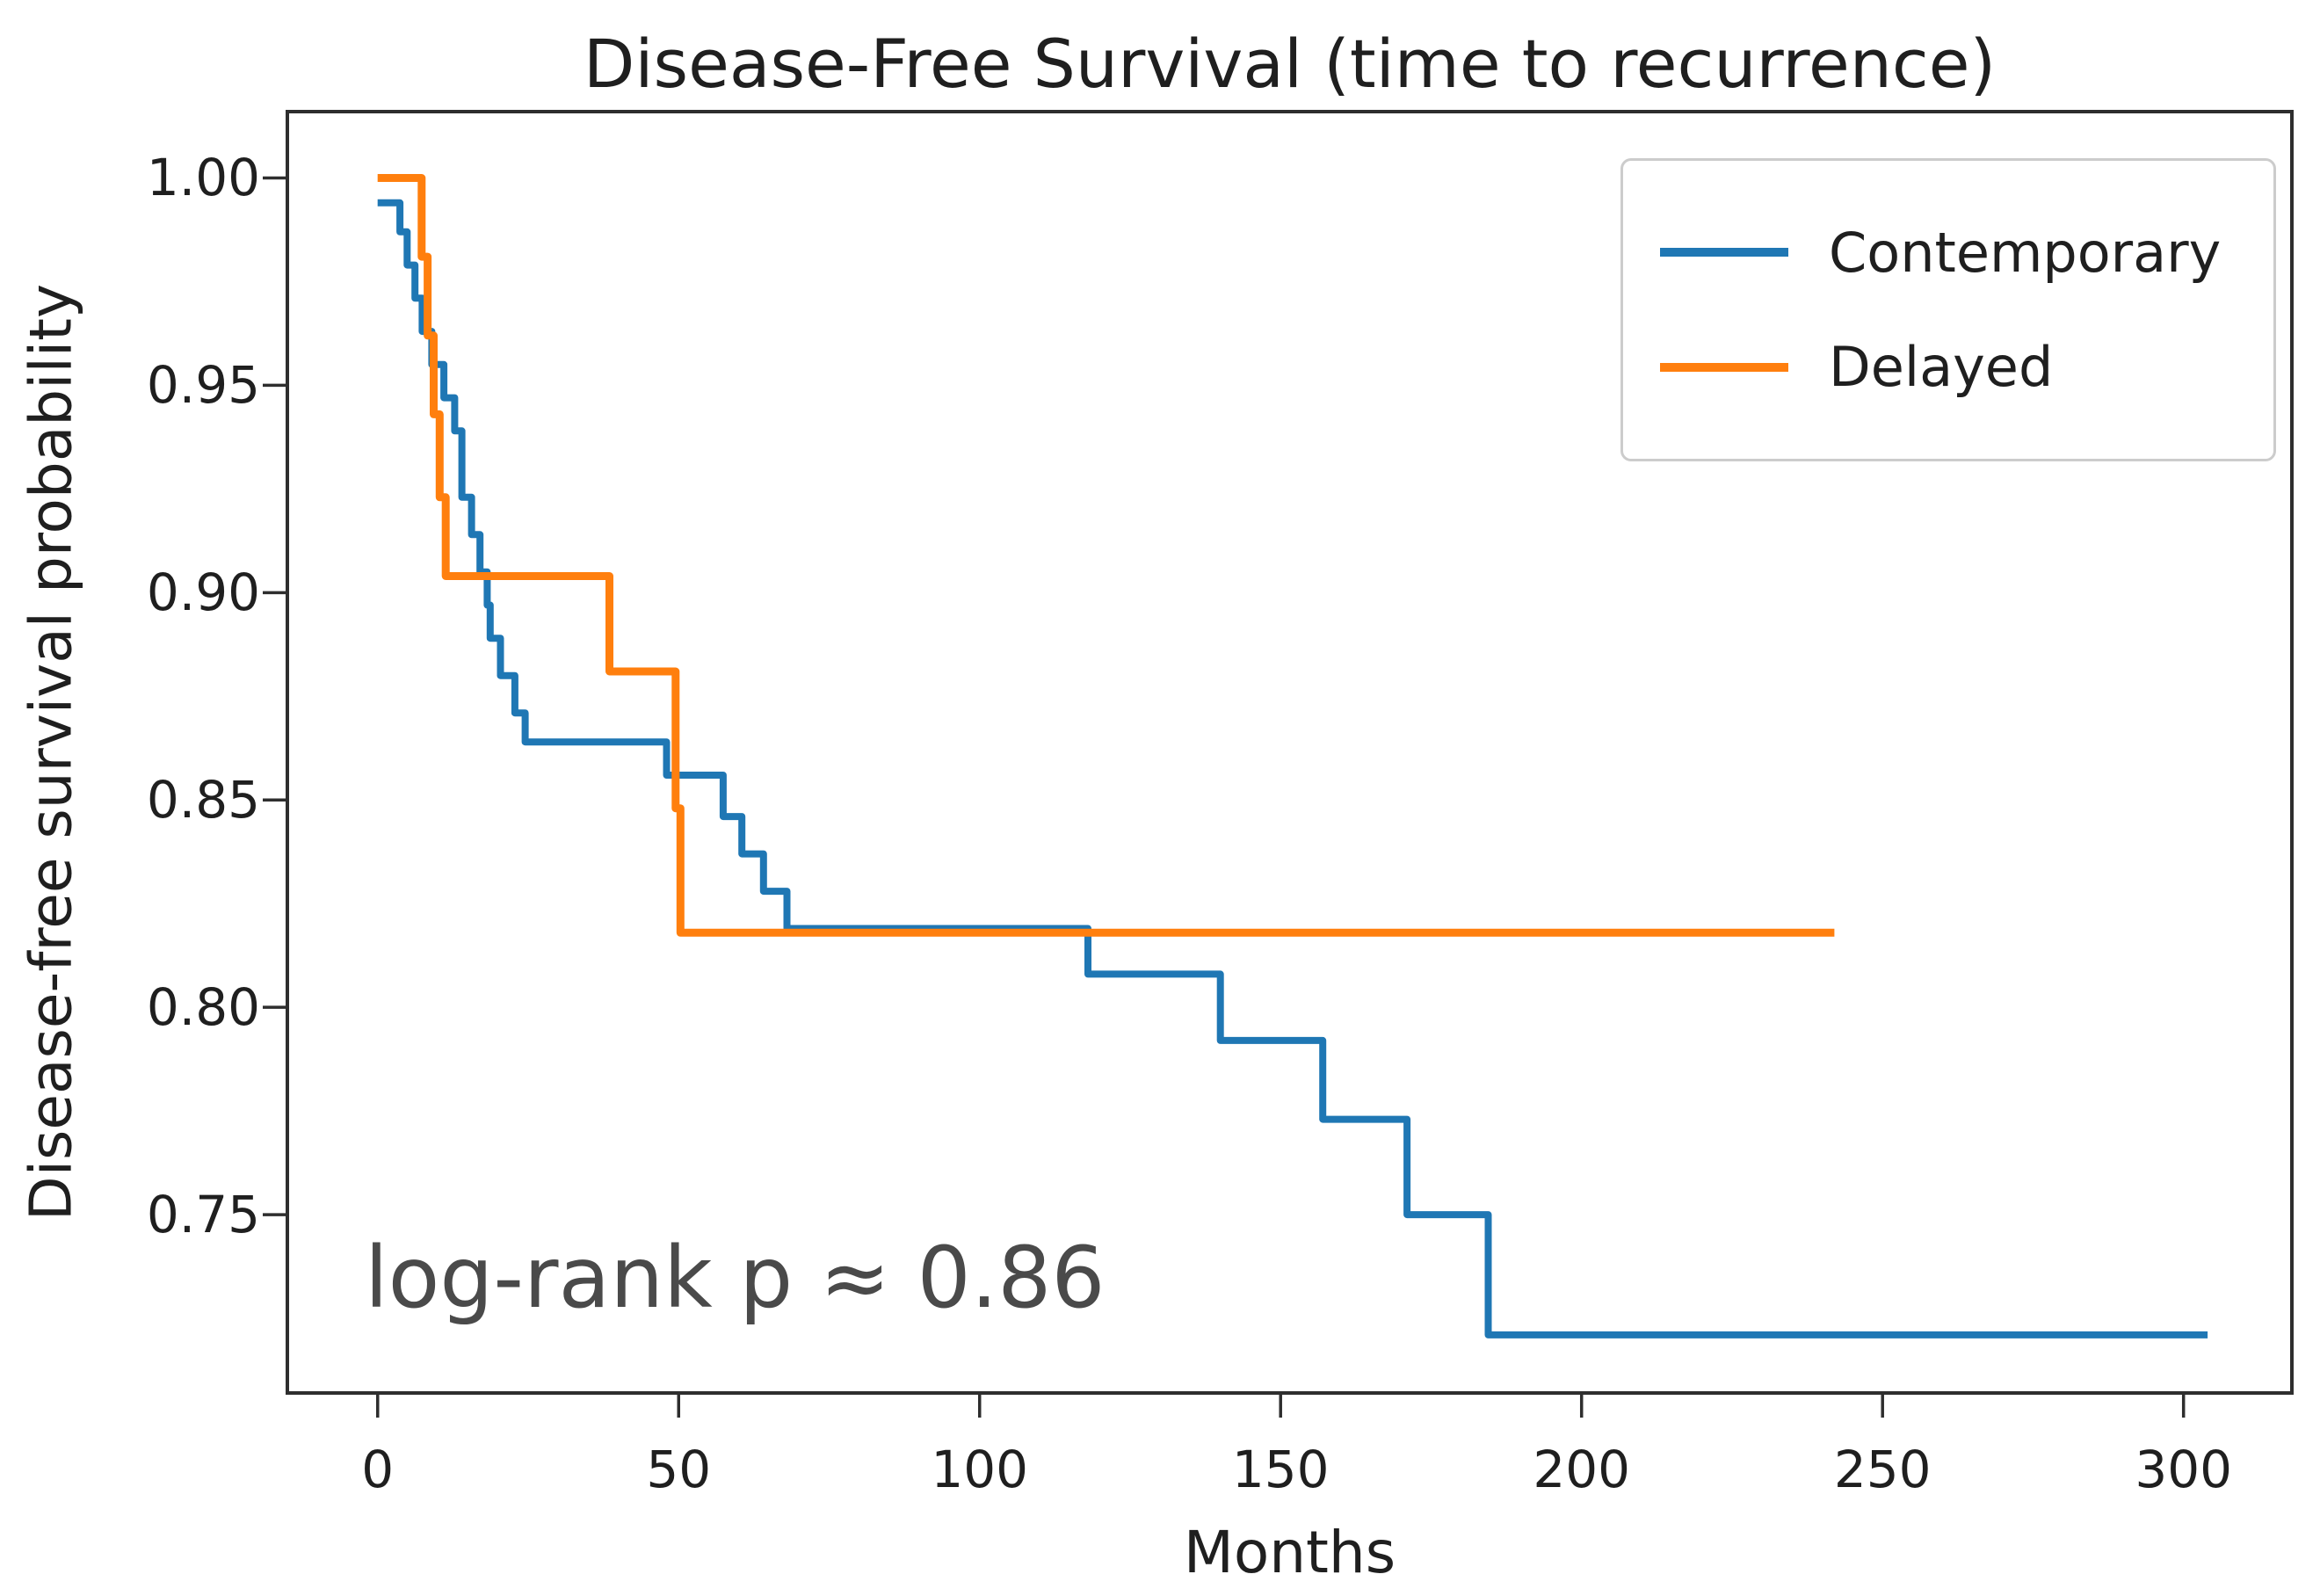 Image resolution: width=2320 pixels, height=1596 pixels. Describe the element at coordinates (51, 752) in the screenshot. I see `y-axis-label: Disease-free survival probability` at that location.